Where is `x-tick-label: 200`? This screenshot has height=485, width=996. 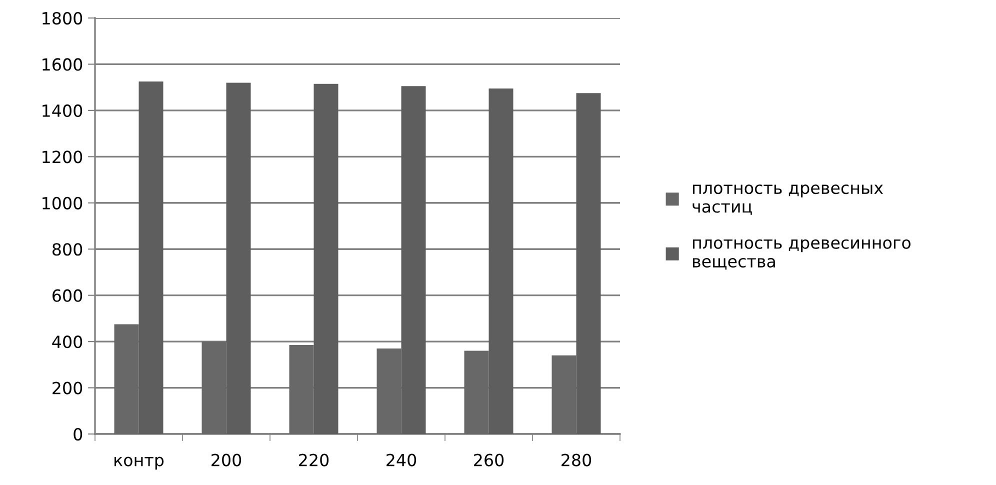 x-tick-label: 200 is located at coordinates (227, 460).